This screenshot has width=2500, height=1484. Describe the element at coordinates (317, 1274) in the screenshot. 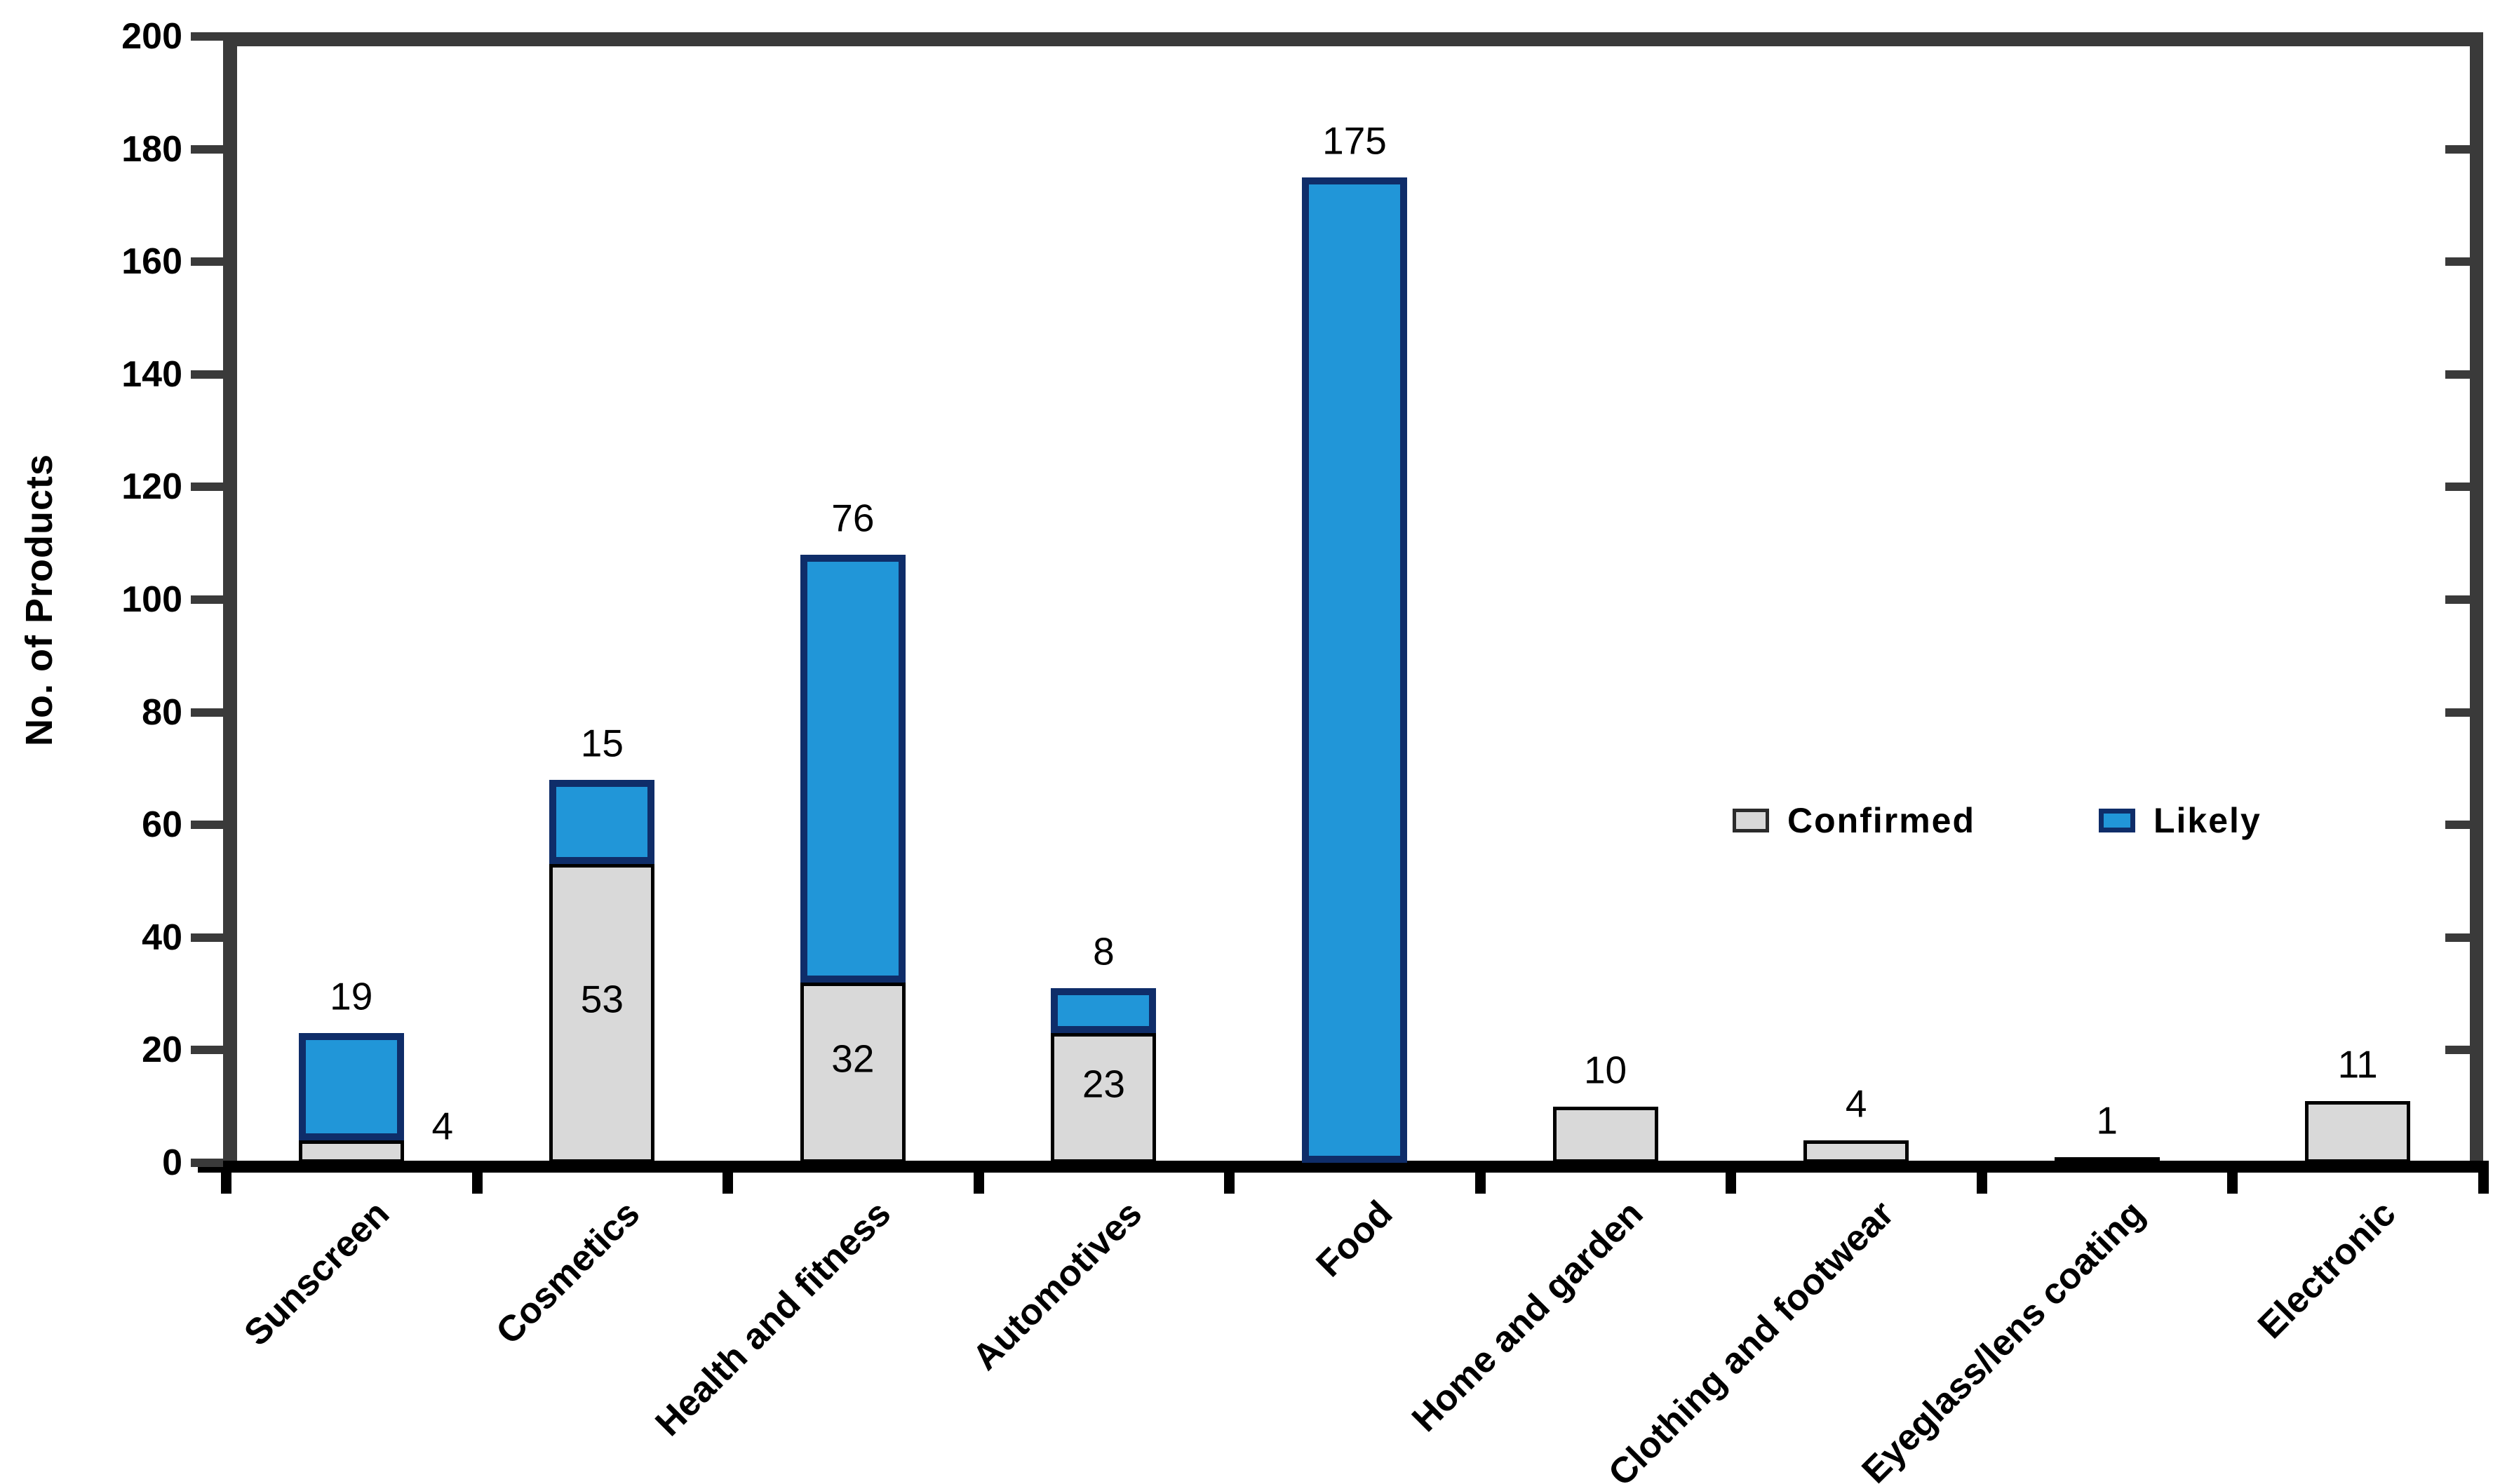

I see `x-axis-label: Sunscreen` at that location.